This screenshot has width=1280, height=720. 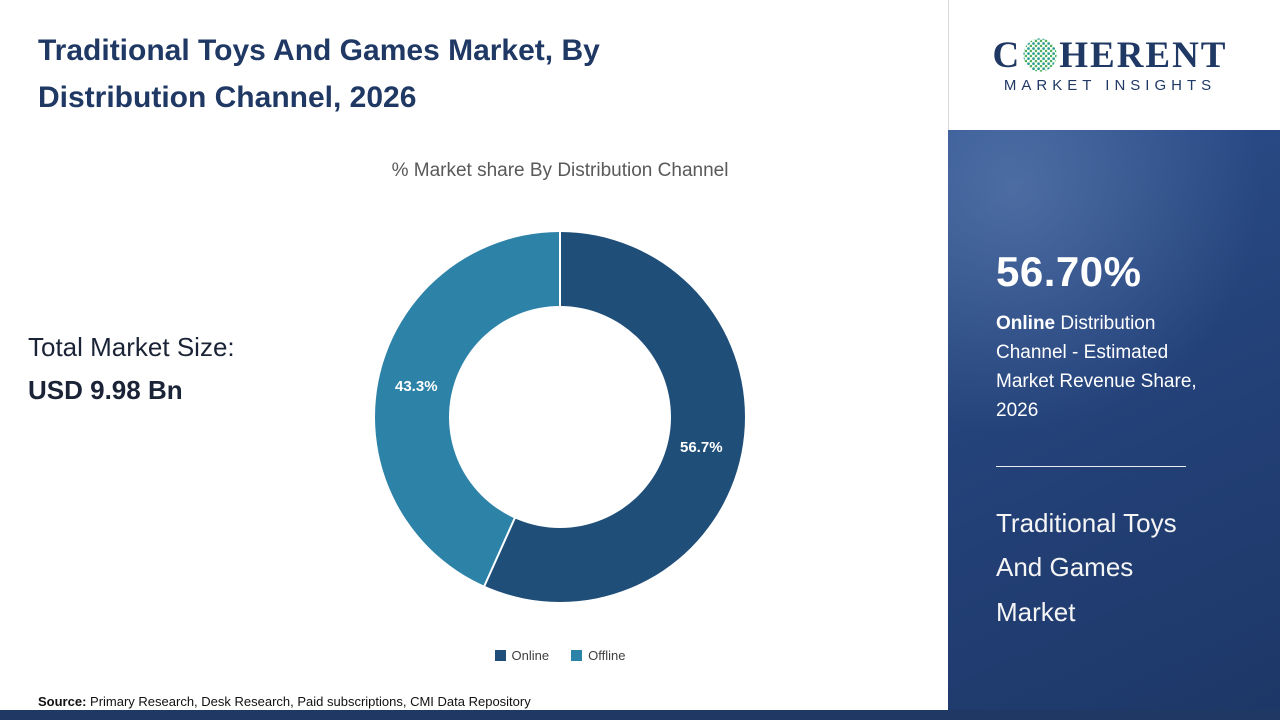 I want to click on coherent-logo: C HERENT, so click(x=1110, y=55).